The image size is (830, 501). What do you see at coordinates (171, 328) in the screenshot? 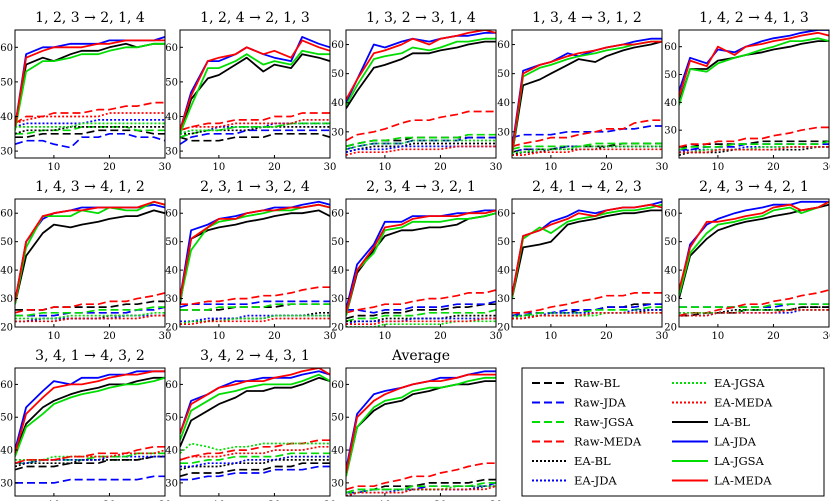
I see `y-tick-label: 20` at bounding box center [171, 328].